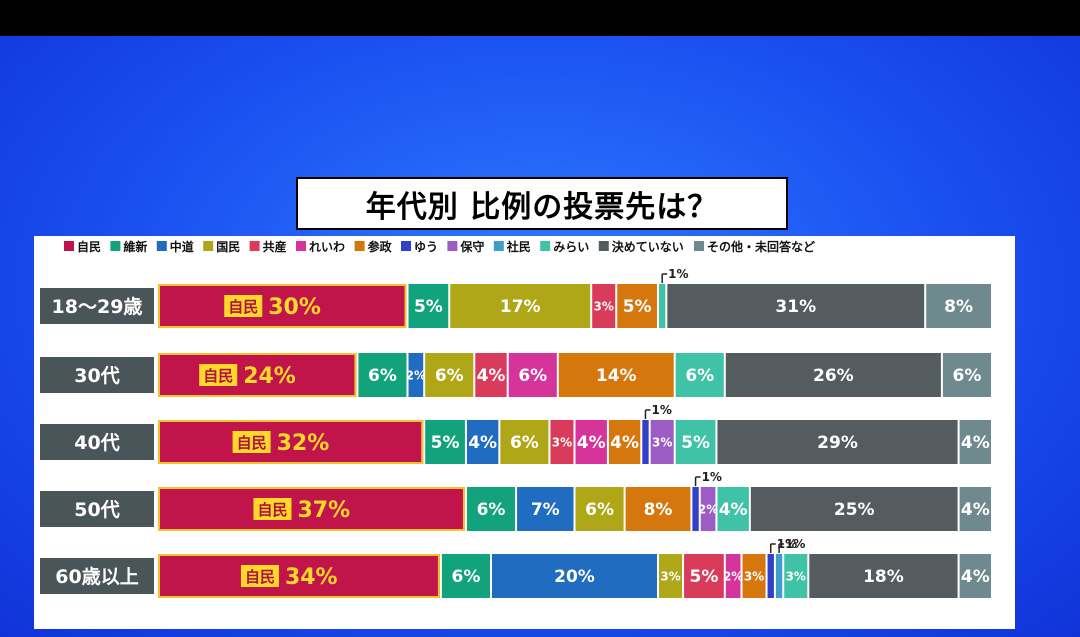  I want to click on legend-label-4: 共産, so click(275, 246).